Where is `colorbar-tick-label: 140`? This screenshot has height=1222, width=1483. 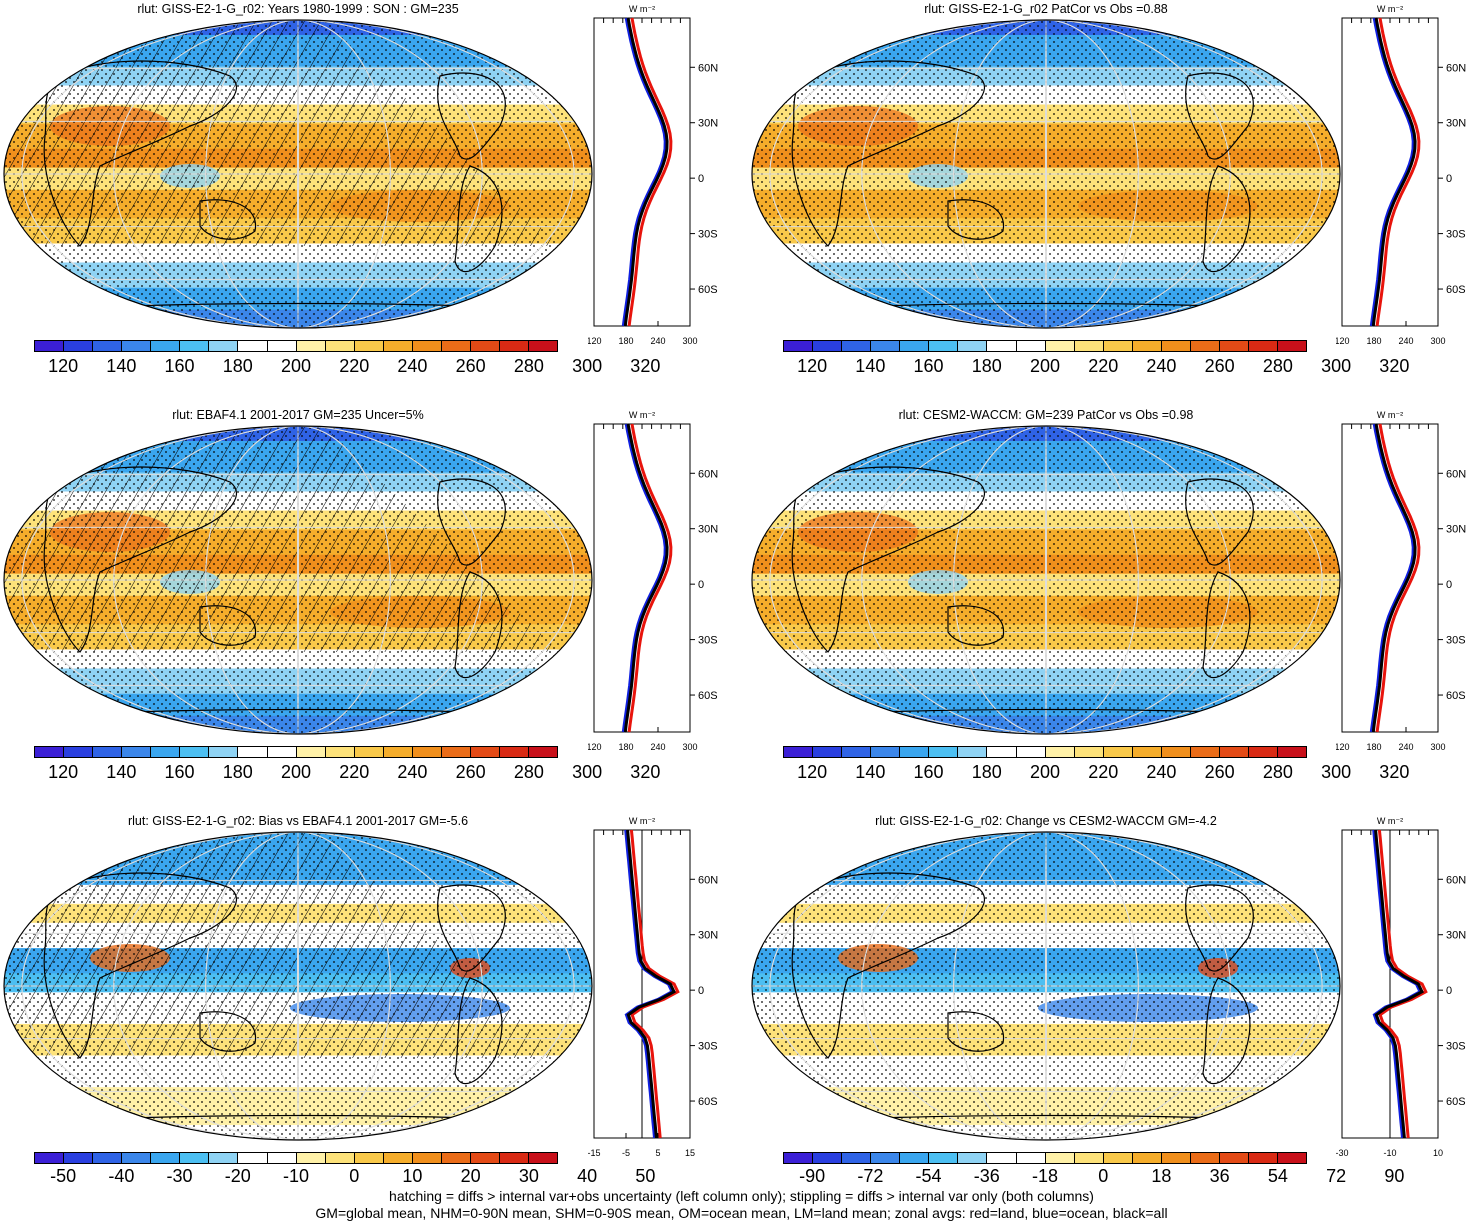
colorbar-tick-label: 140 is located at coordinates (121, 772).